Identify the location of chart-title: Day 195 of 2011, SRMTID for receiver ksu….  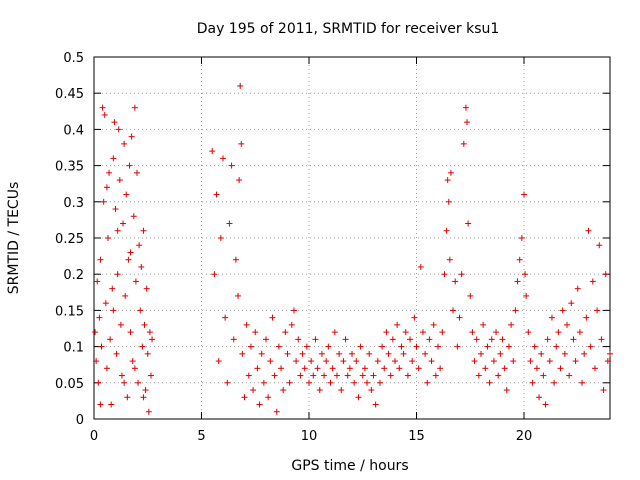
(348, 29).